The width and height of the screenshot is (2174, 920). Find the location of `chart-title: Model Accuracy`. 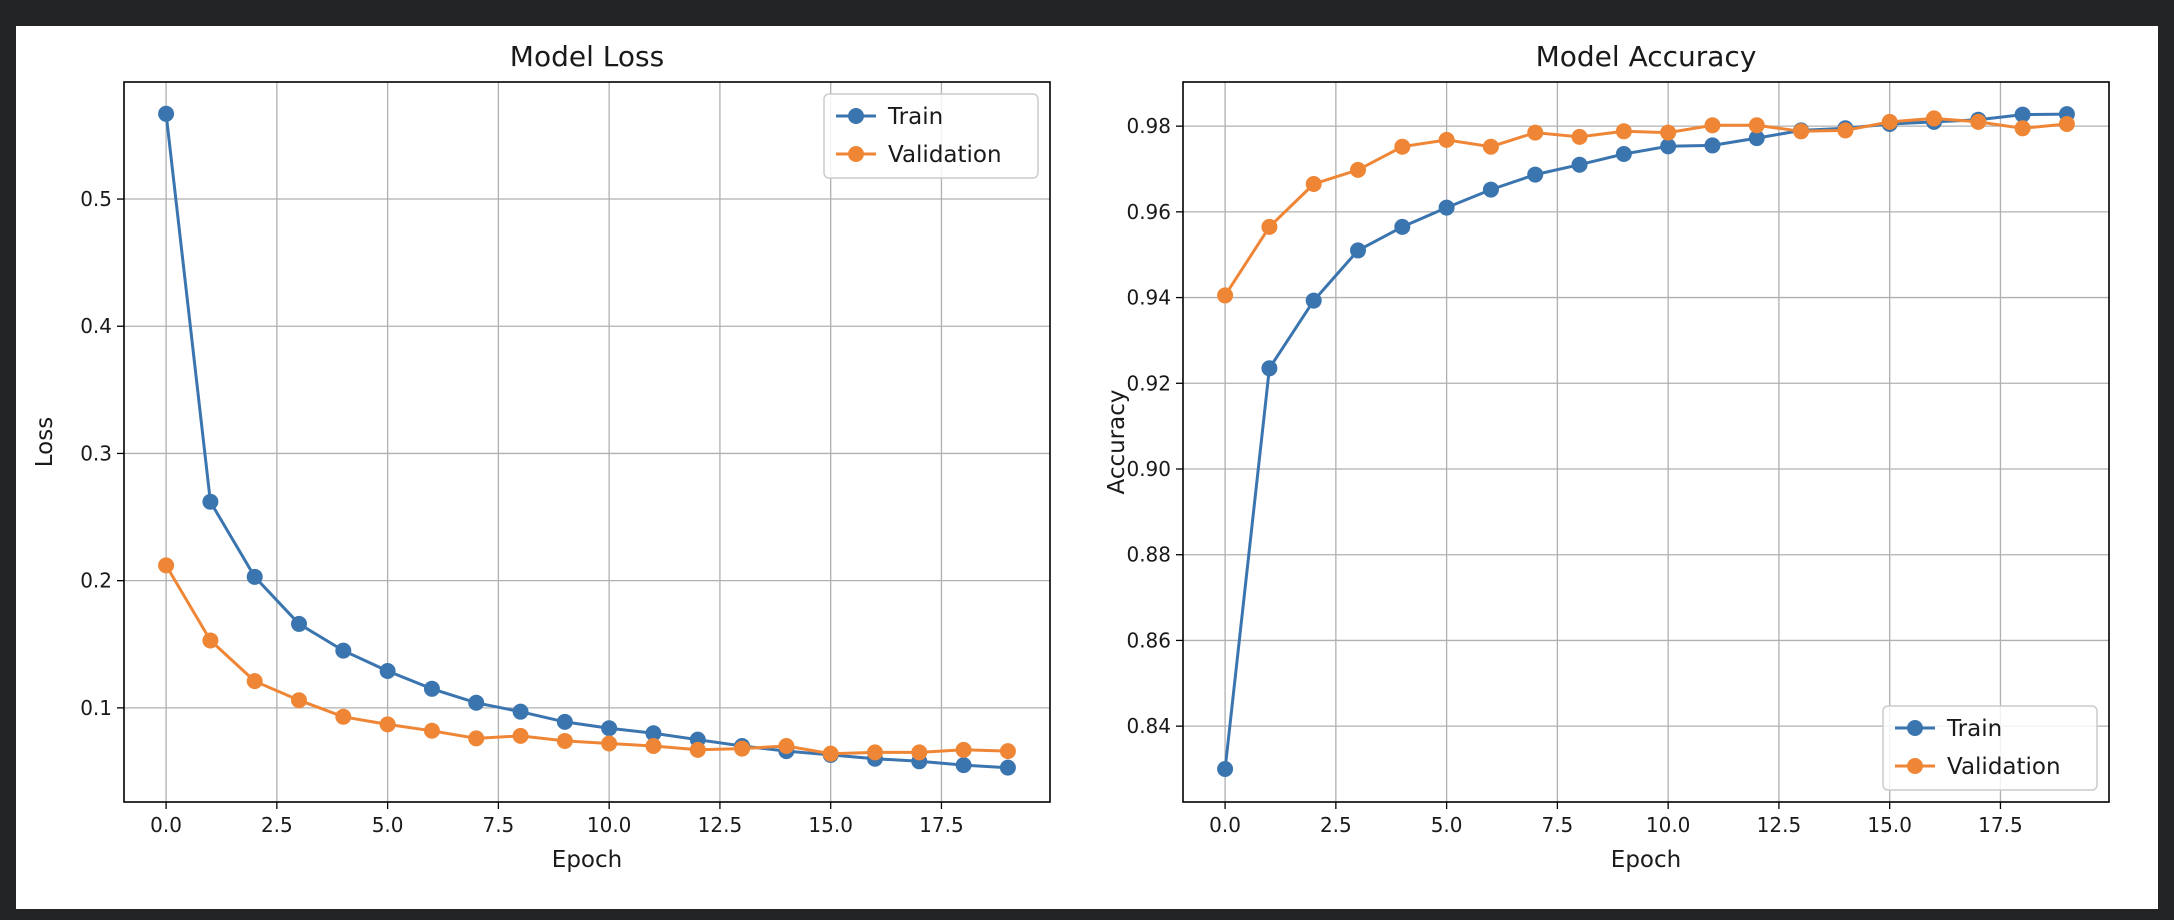

chart-title: Model Accuracy is located at coordinates (1646, 56).